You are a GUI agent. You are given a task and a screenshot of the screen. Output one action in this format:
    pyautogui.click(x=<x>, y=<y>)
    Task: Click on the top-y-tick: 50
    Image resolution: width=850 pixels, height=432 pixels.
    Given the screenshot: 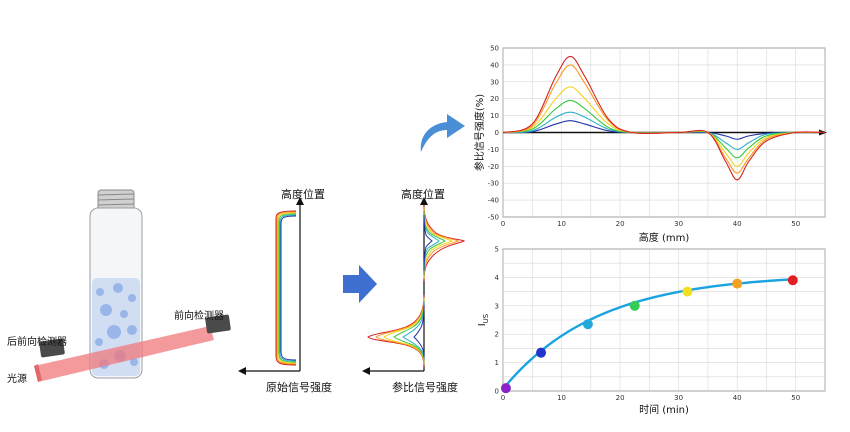 What is the action you would take?
    pyautogui.click(x=494, y=49)
    